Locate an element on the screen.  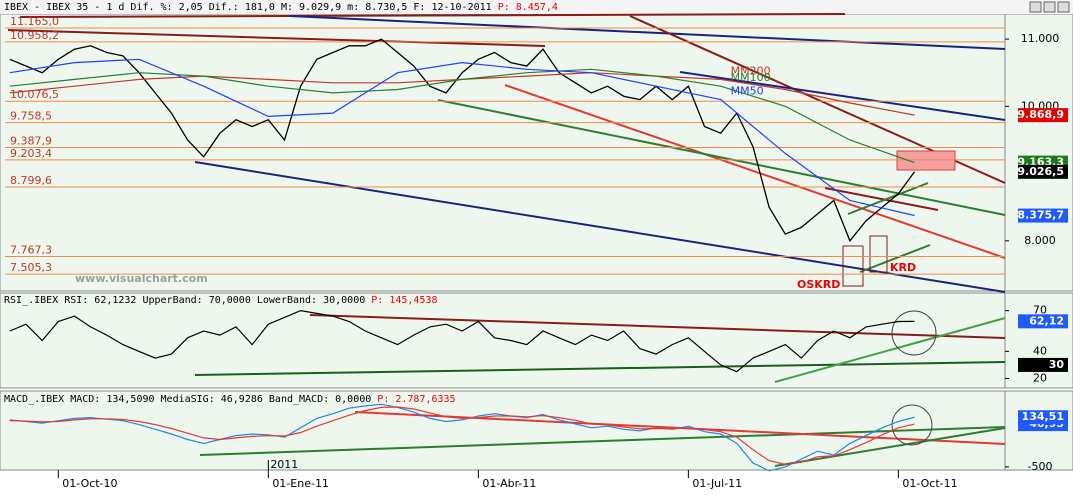
level-label: 9.387,9 is located at coordinates (31, 140).